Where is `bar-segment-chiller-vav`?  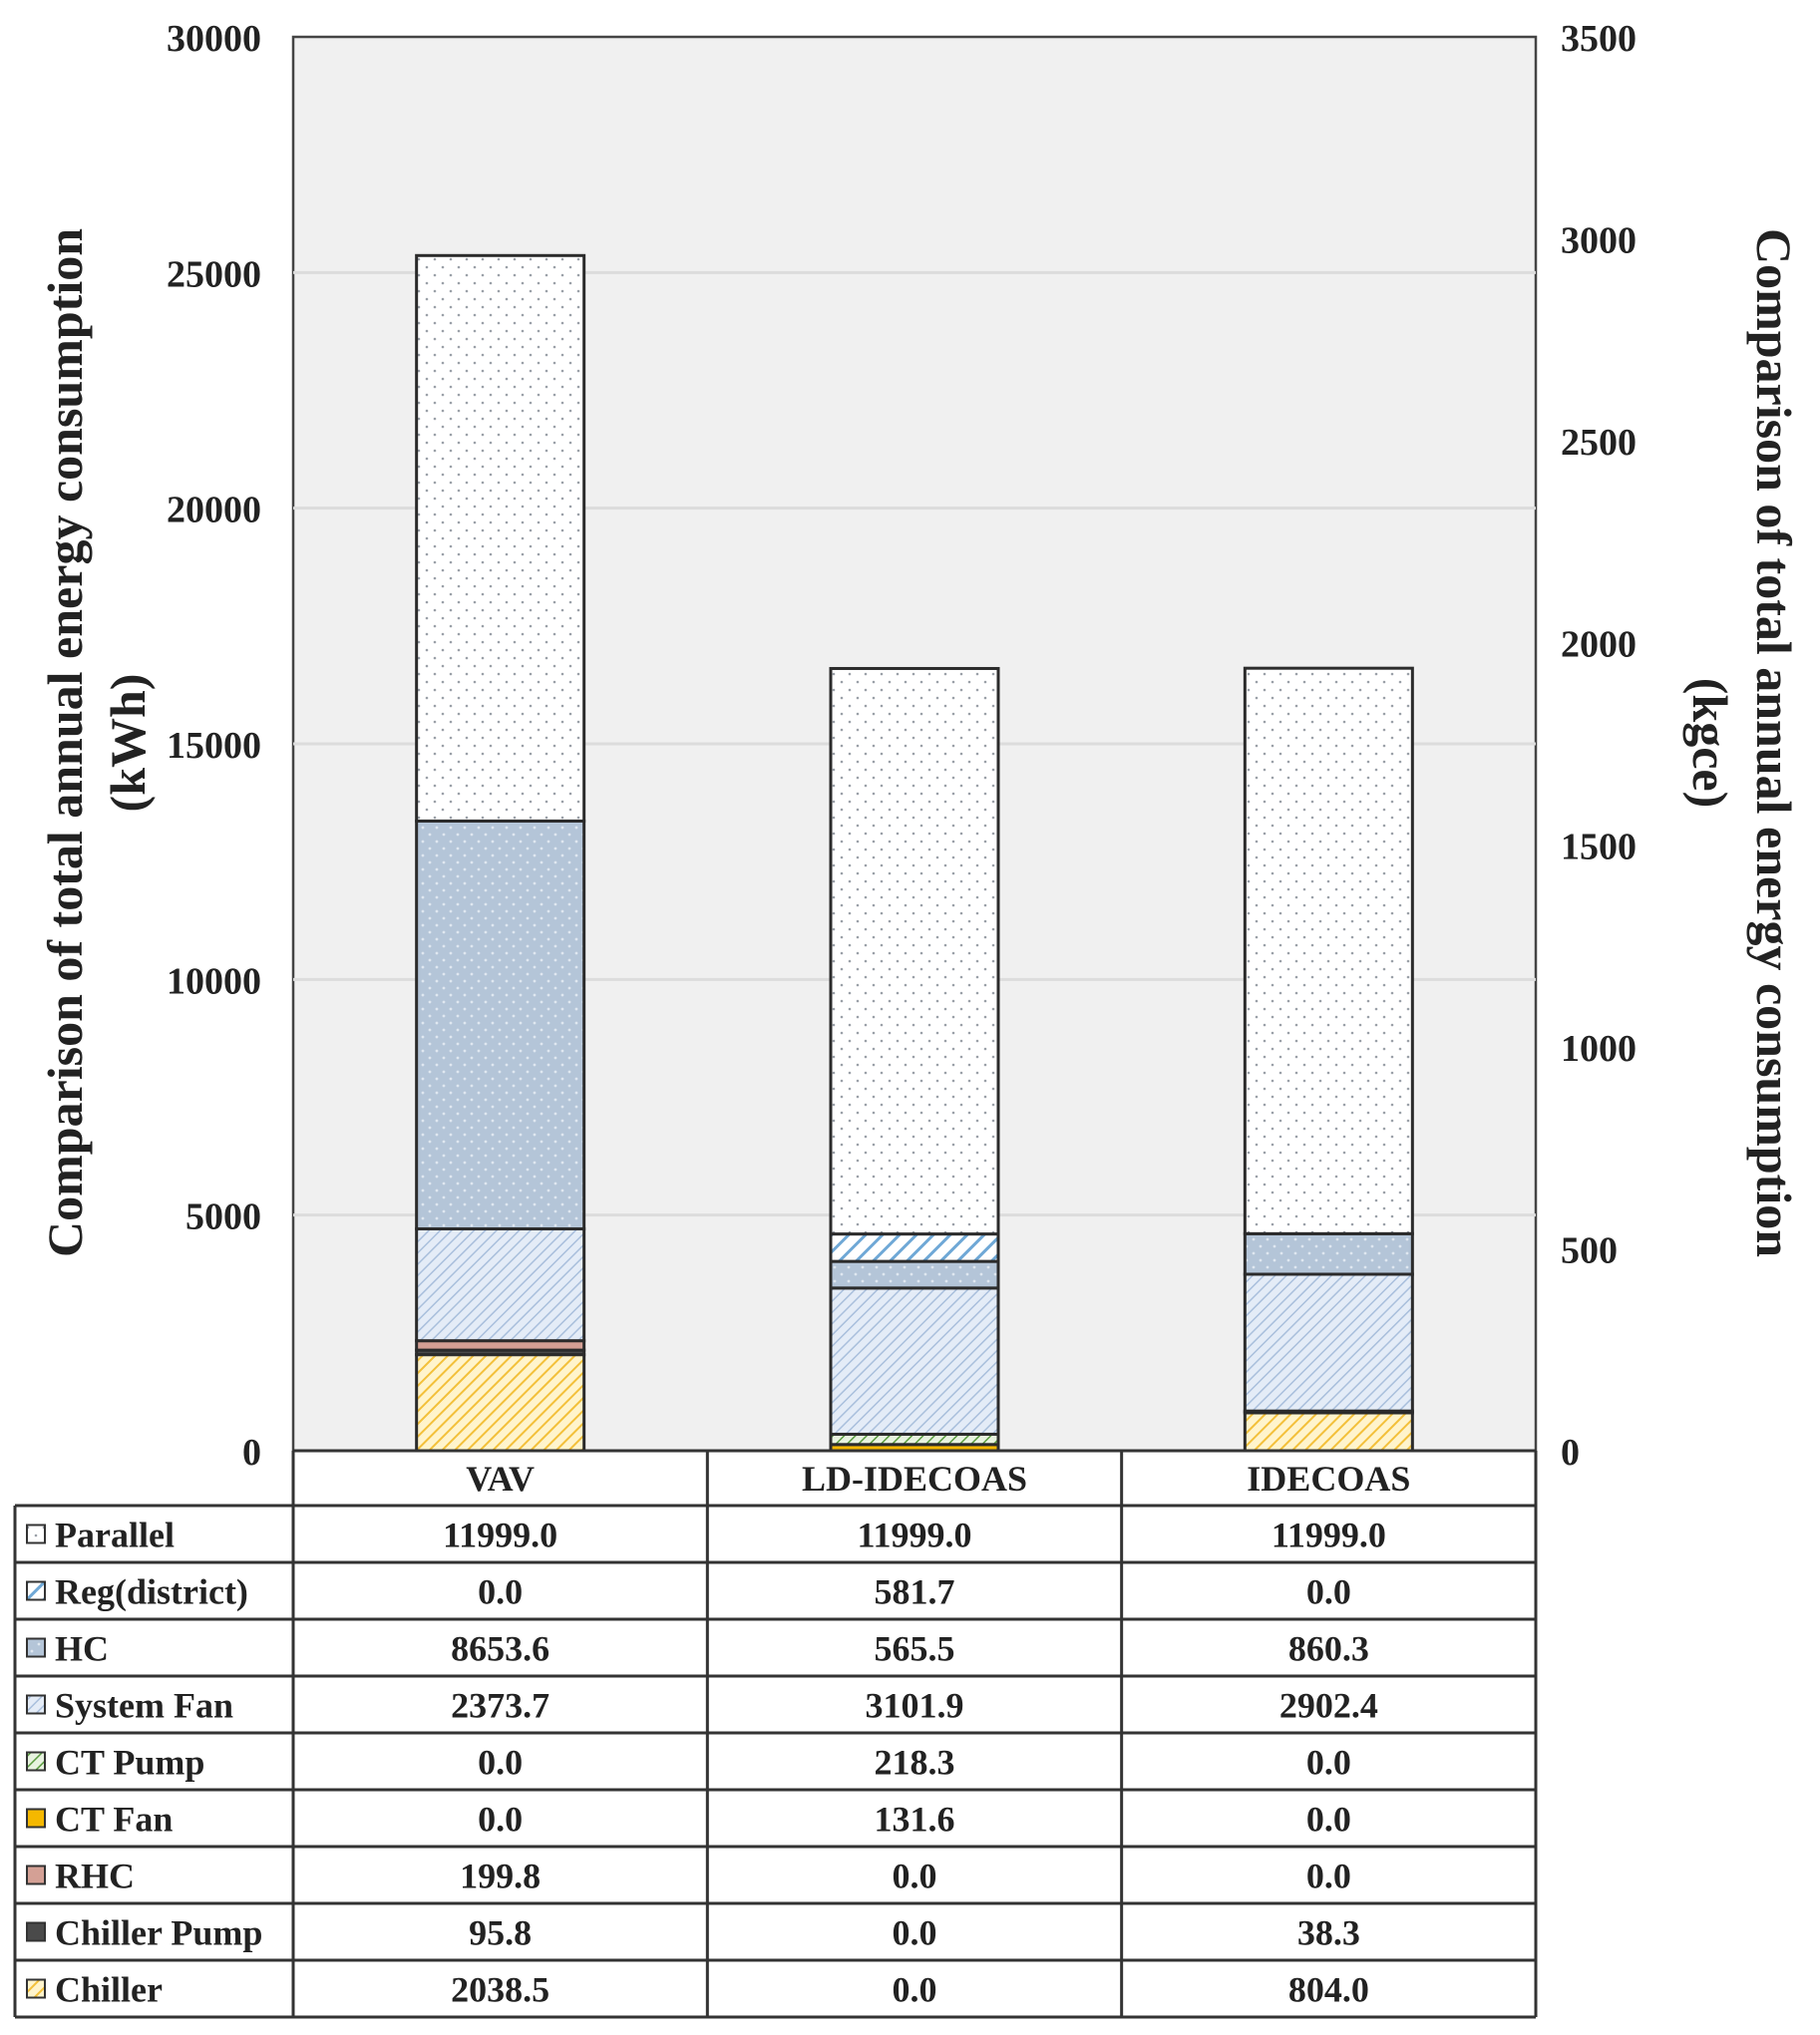 bar-segment-chiller-vav is located at coordinates (500, 1403).